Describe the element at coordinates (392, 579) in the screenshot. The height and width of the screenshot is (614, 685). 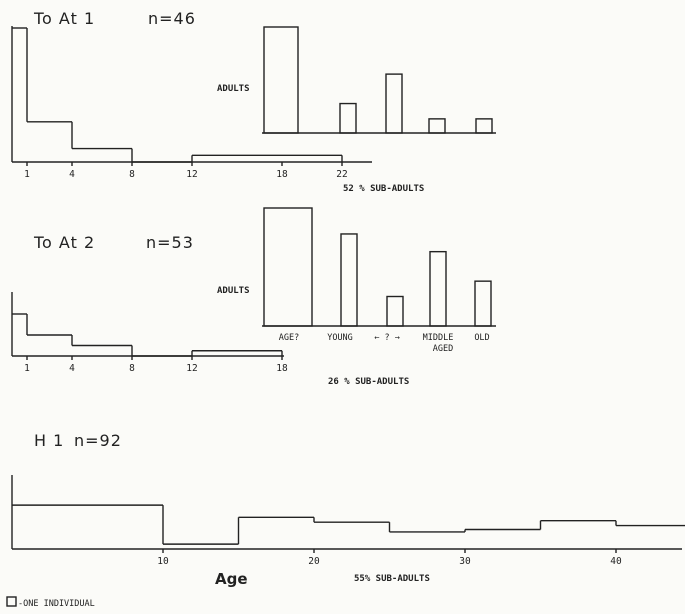
I see `panel3-subadult-note: 55% SUB-ADULTS` at that location.